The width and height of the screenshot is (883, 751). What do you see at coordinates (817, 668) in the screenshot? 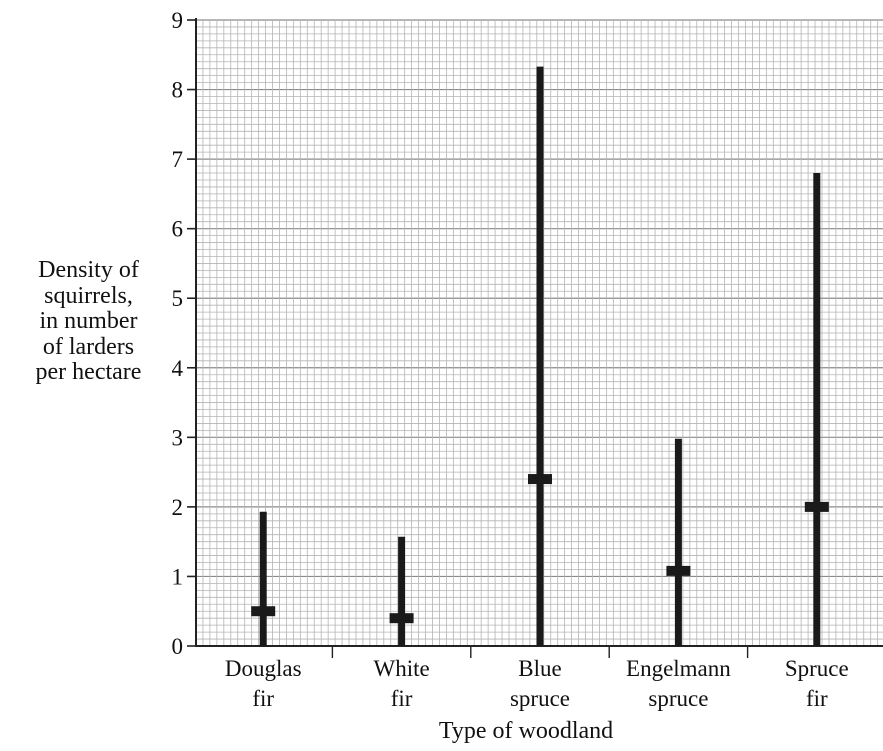
I see `x-category-label: Spruce` at bounding box center [817, 668].